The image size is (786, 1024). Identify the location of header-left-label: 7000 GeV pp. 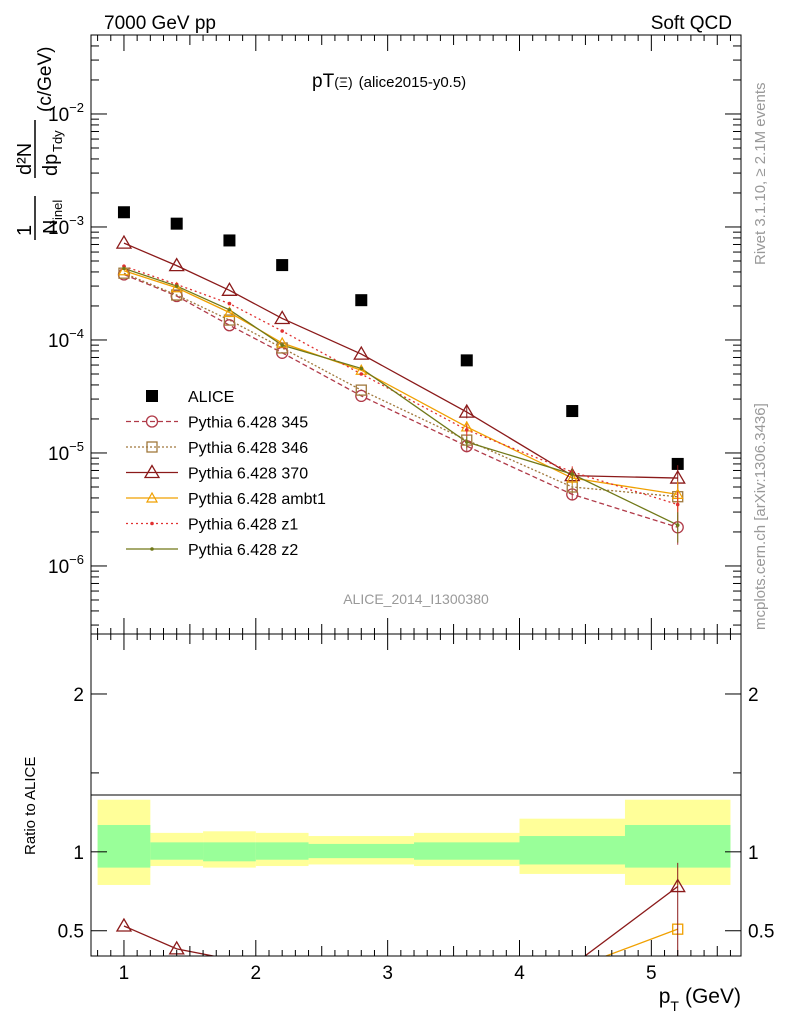
(160, 23).